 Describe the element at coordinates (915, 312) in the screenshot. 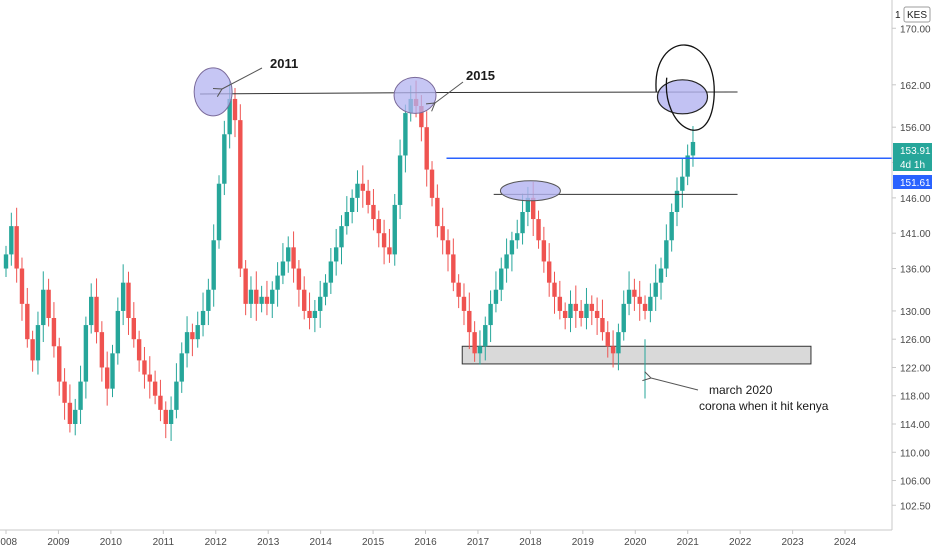

I see `price-tick-label: 130.00` at that location.